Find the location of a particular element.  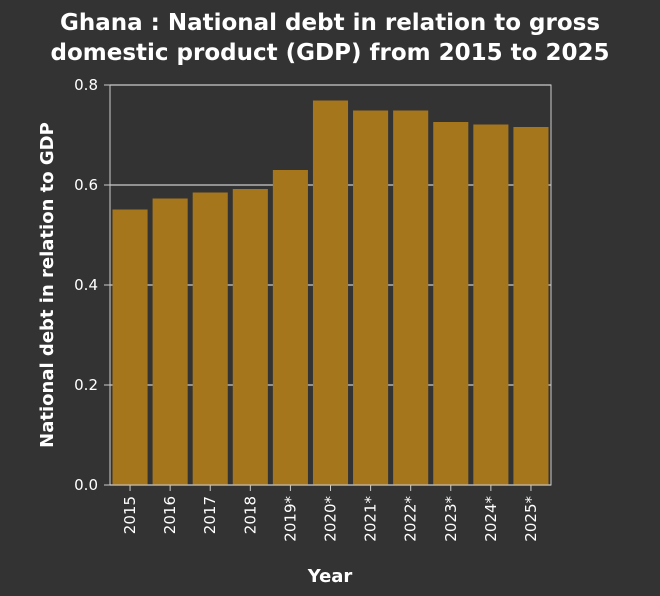

bar-2015 is located at coordinates (130, 347).